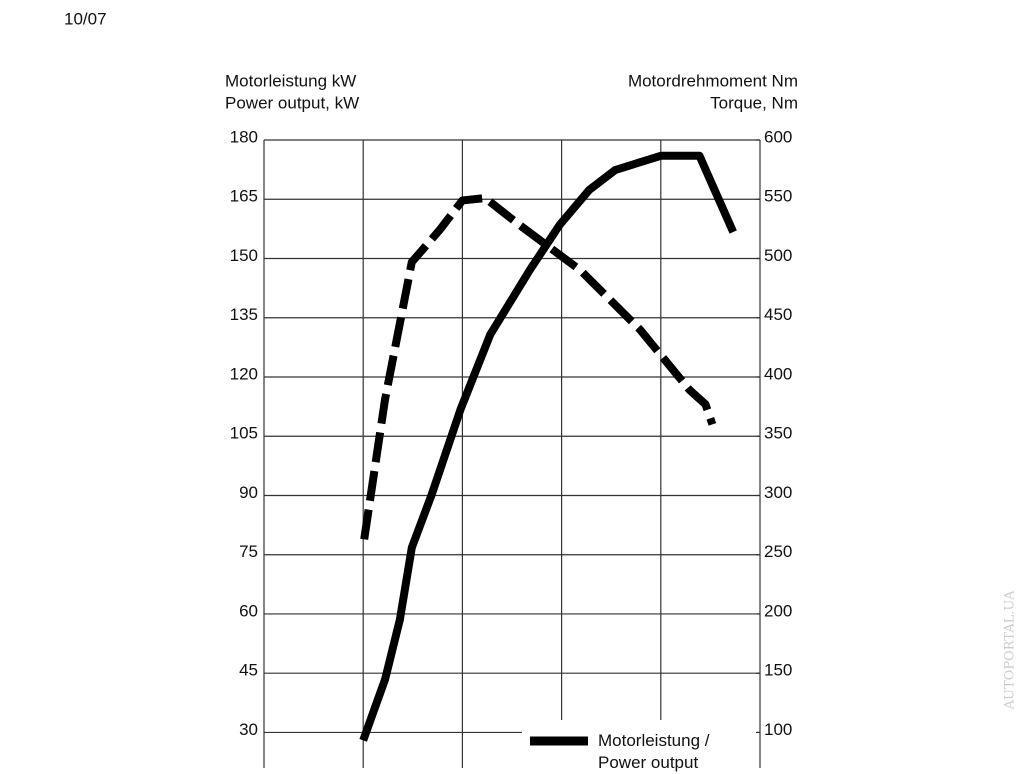  I want to click on y-tick-label: 165, so click(244, 196).